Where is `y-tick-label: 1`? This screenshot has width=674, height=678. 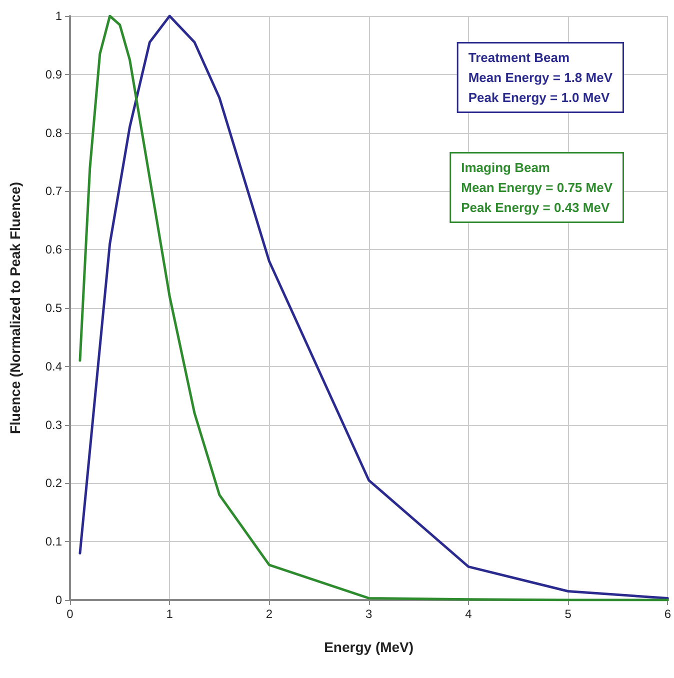 y-tick-label: 1 is located at coordinates (58, 16).